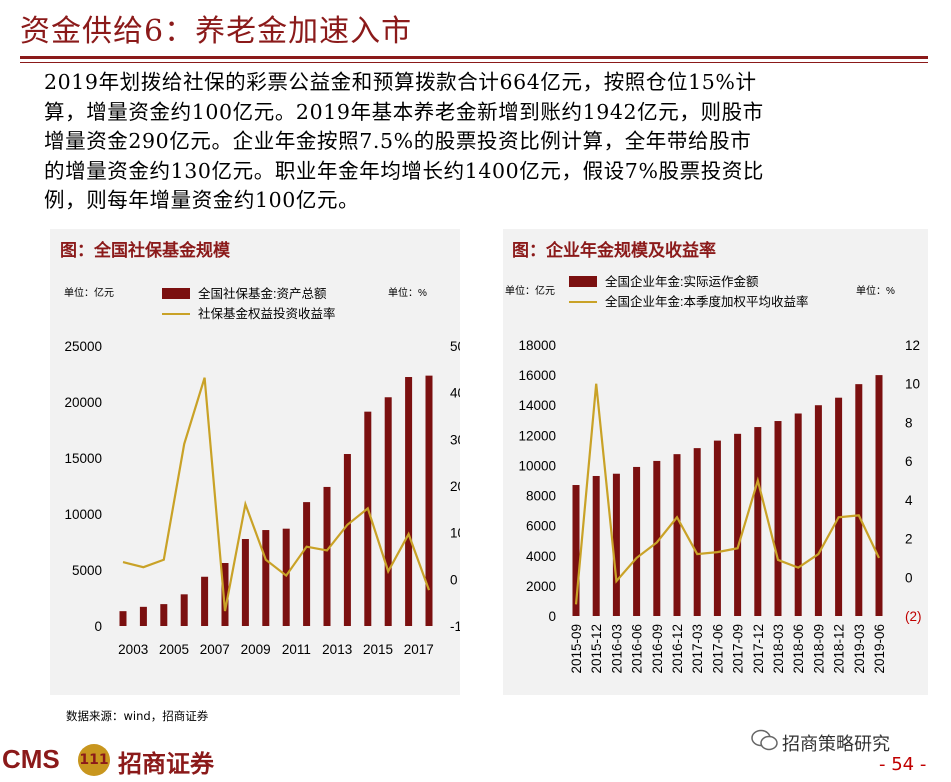 Image resolution: width=951 pixels, height=782 pixels. Describe the element at coordinates (616, 649) in the screenshot. I see `x-tick-label: 2016-03` at that location.